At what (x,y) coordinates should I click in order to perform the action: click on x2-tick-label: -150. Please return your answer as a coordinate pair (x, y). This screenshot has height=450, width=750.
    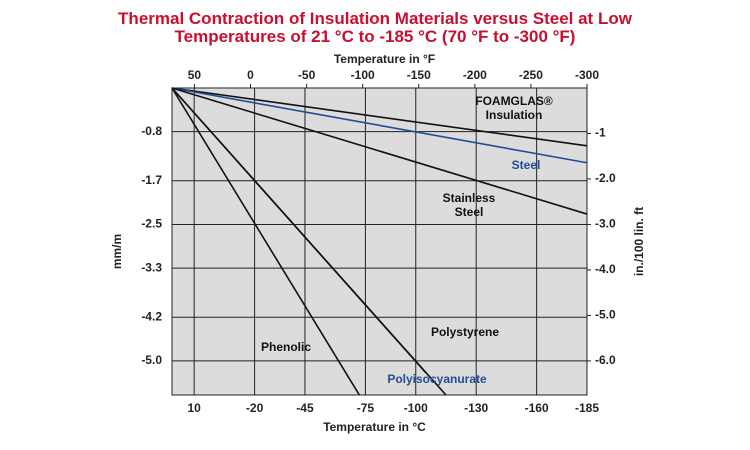
    Looking at the image, I should click on (419, 75).